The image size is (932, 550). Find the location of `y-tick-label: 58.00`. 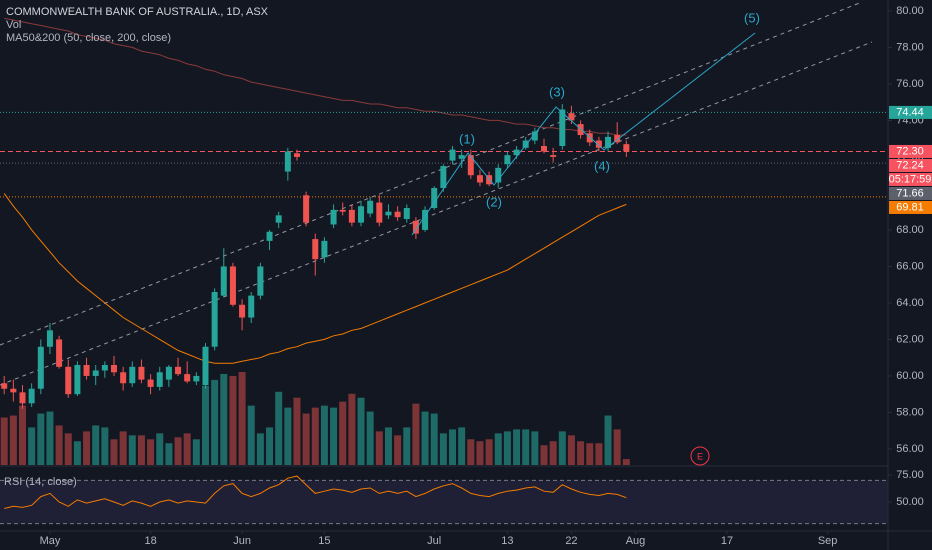

y-tick-label: 58.00 is located at coordinates (910, 412).